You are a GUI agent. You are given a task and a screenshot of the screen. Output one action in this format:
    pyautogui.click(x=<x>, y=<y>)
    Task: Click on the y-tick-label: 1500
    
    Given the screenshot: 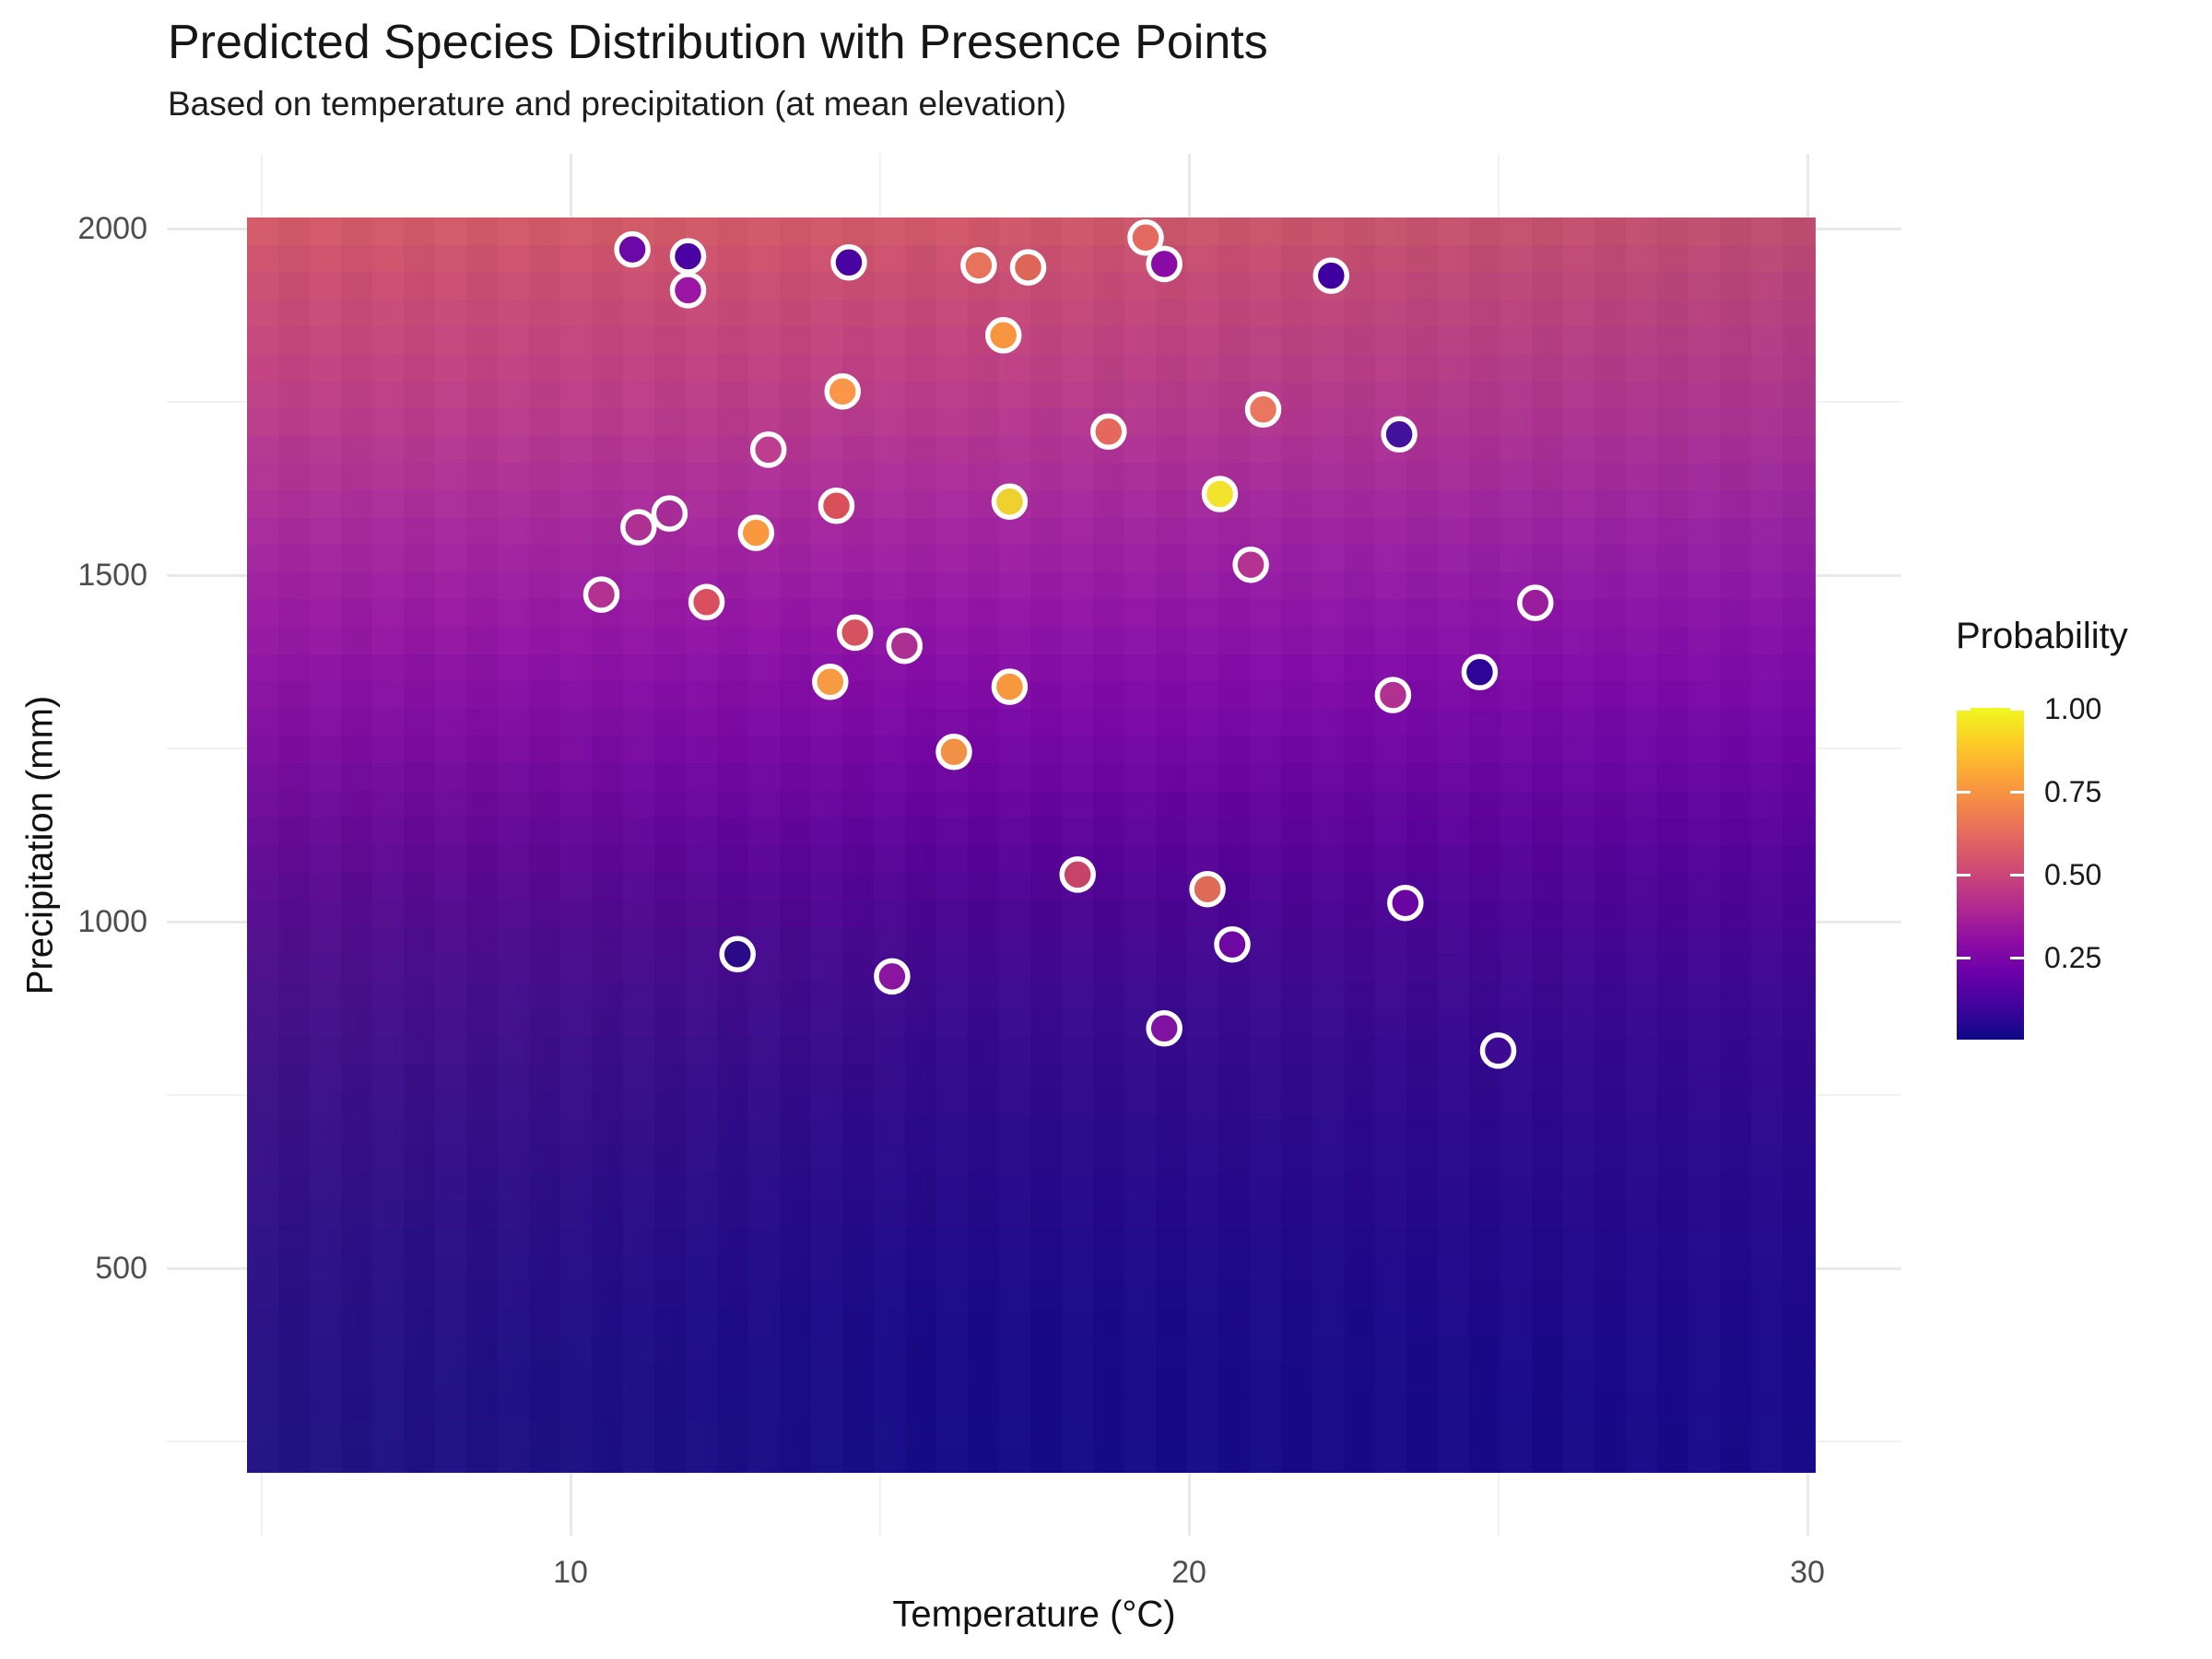 What is the action you would take?
    pyautogui.click(x=112, y=575)
    